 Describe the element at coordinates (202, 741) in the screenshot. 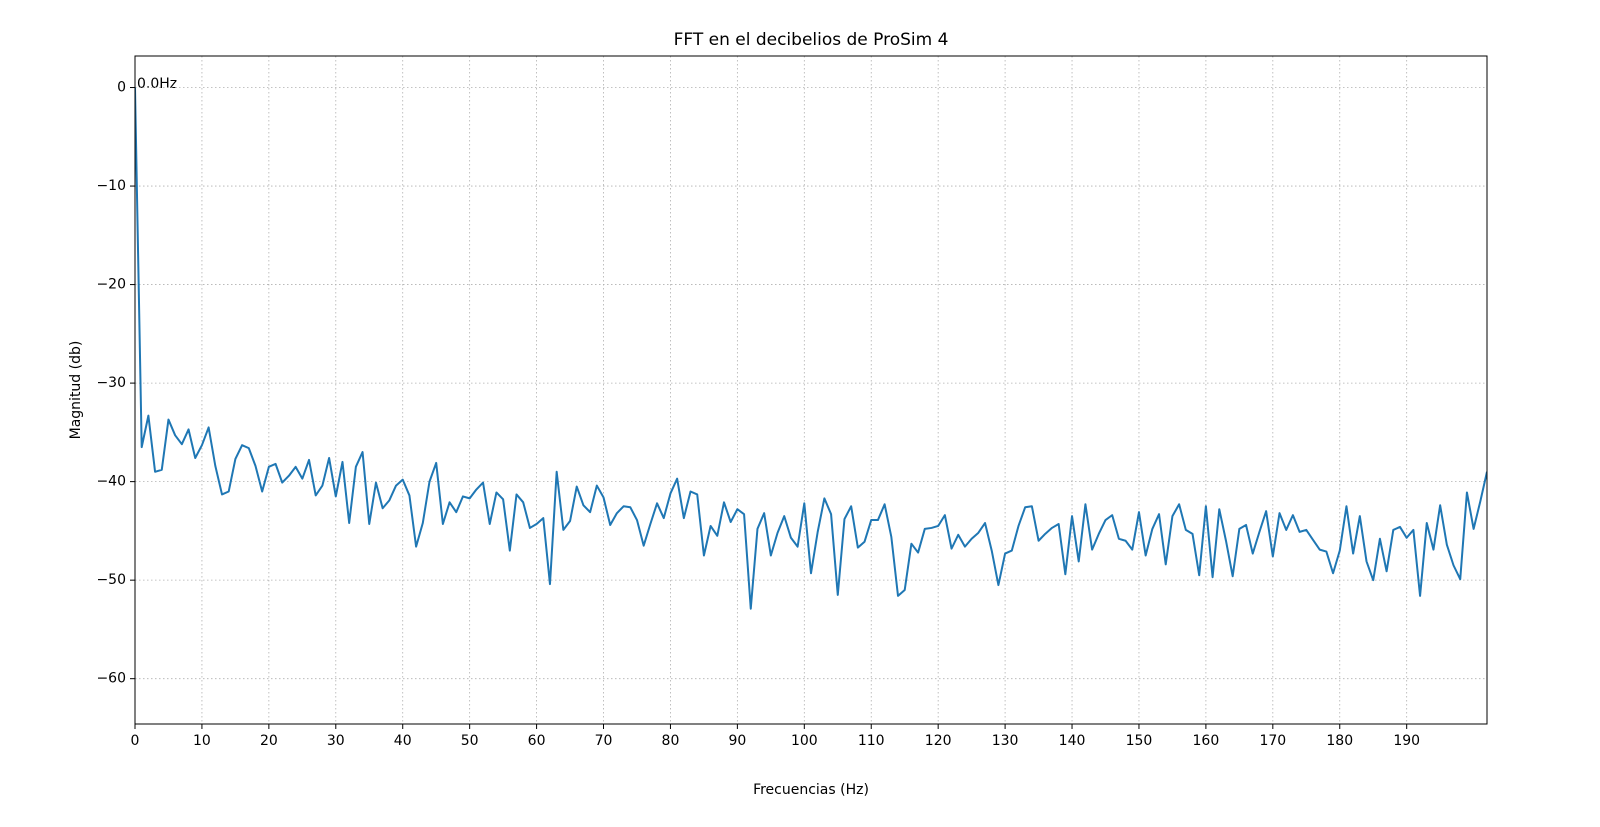

I see `x-tick-label: 10` at that location.